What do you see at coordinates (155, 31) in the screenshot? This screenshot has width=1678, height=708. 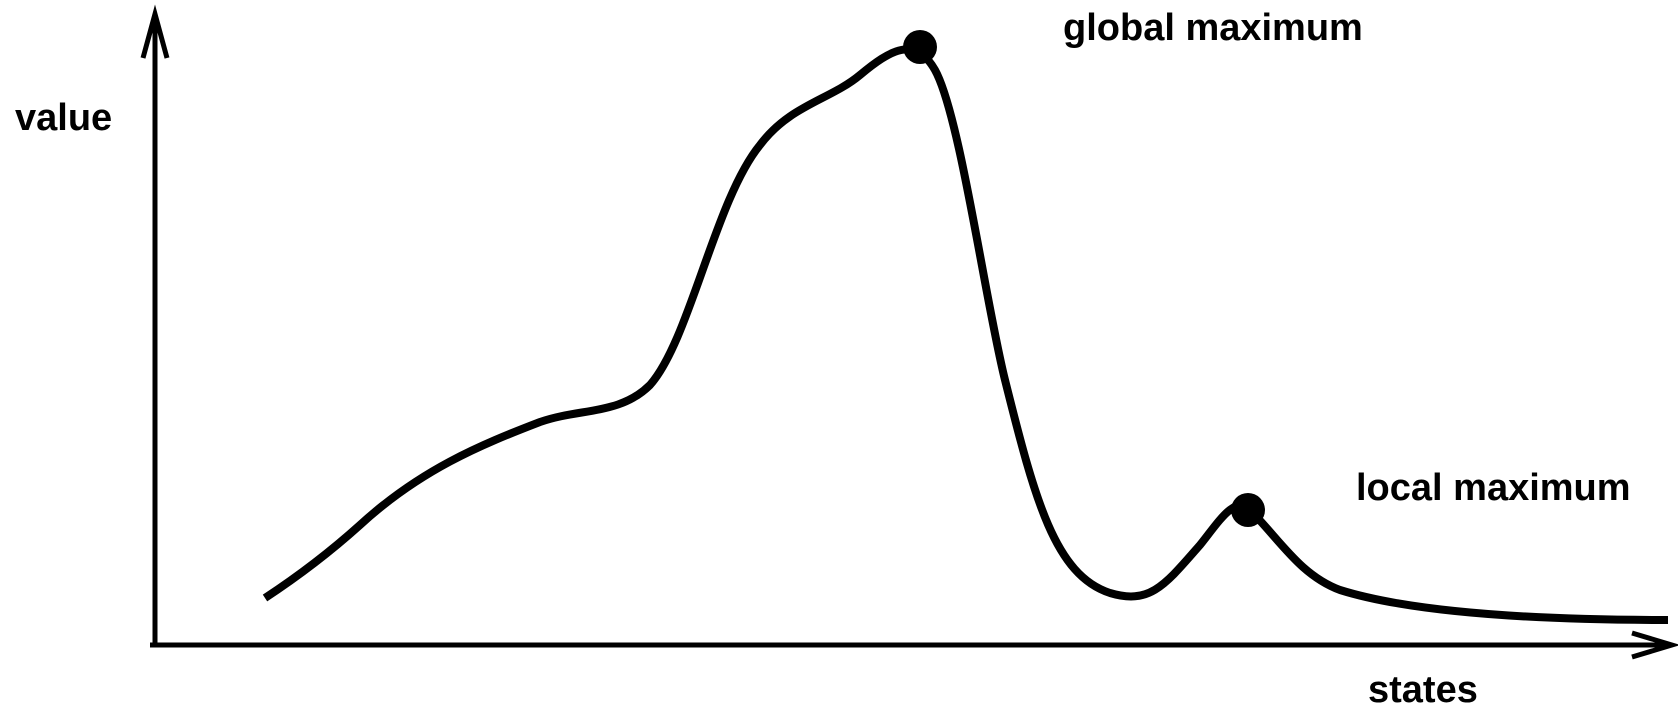 I see `y-axis-arrowhead` at bounding box center [155, 31].